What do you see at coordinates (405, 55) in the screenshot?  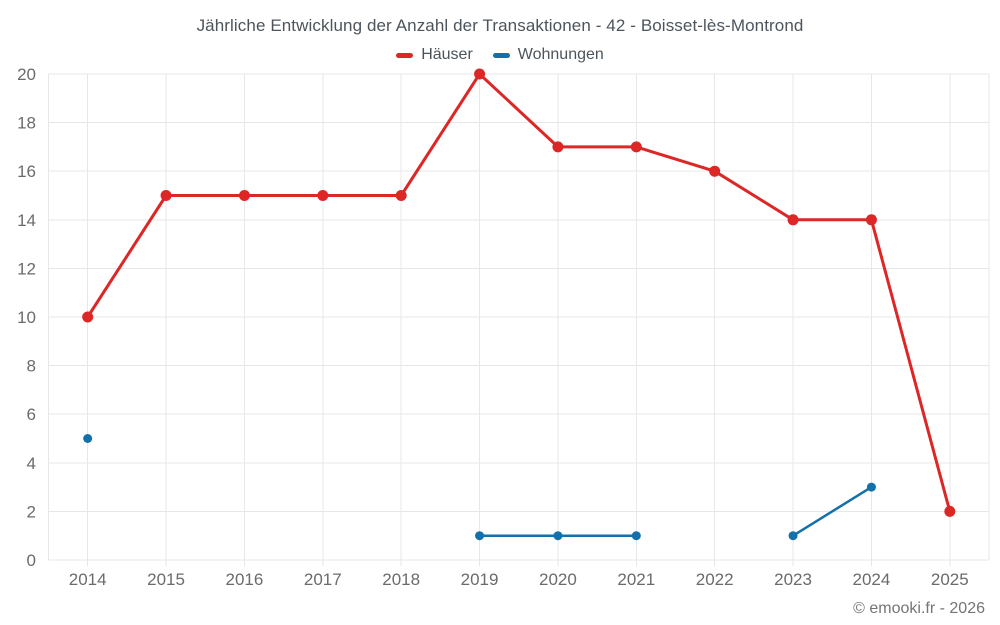 I see `haeuser-series-swatch-icon` at bounding box center [405, 55].